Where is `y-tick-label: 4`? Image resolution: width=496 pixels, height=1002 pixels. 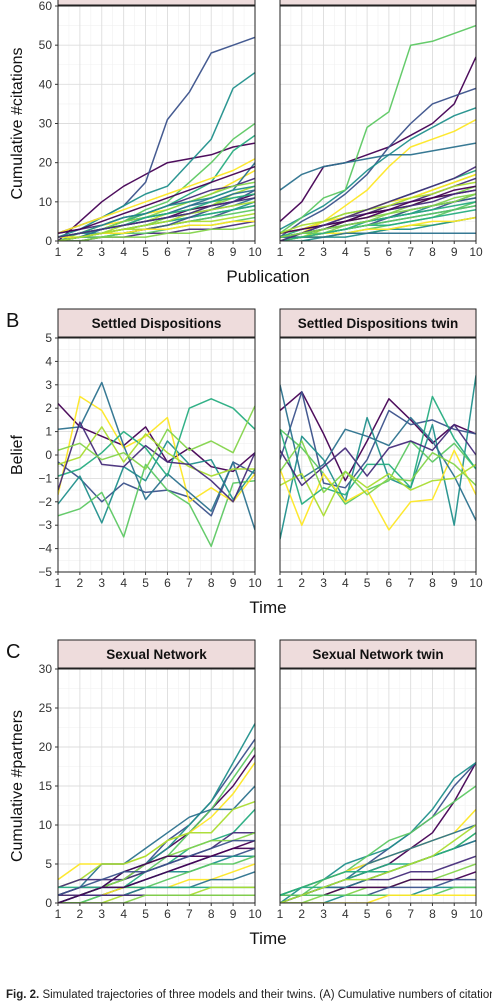
y-tick-label: 4 is located at coordinates (48, 361).